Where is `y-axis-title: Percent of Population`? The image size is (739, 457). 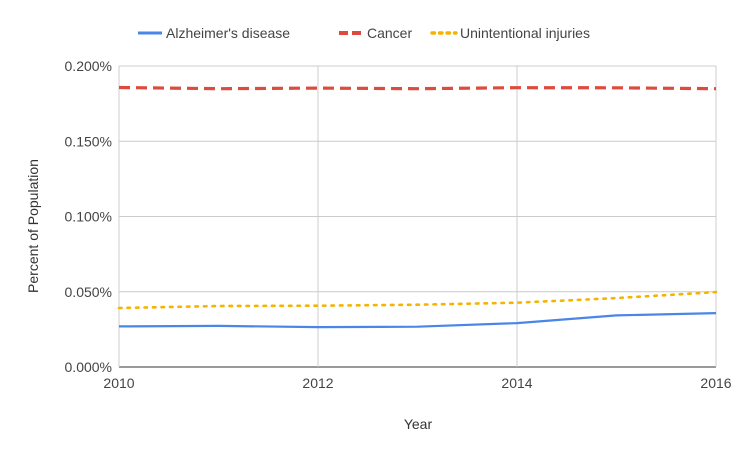 y-axis-title: Percent of Population is located at coordinates (33, 226).